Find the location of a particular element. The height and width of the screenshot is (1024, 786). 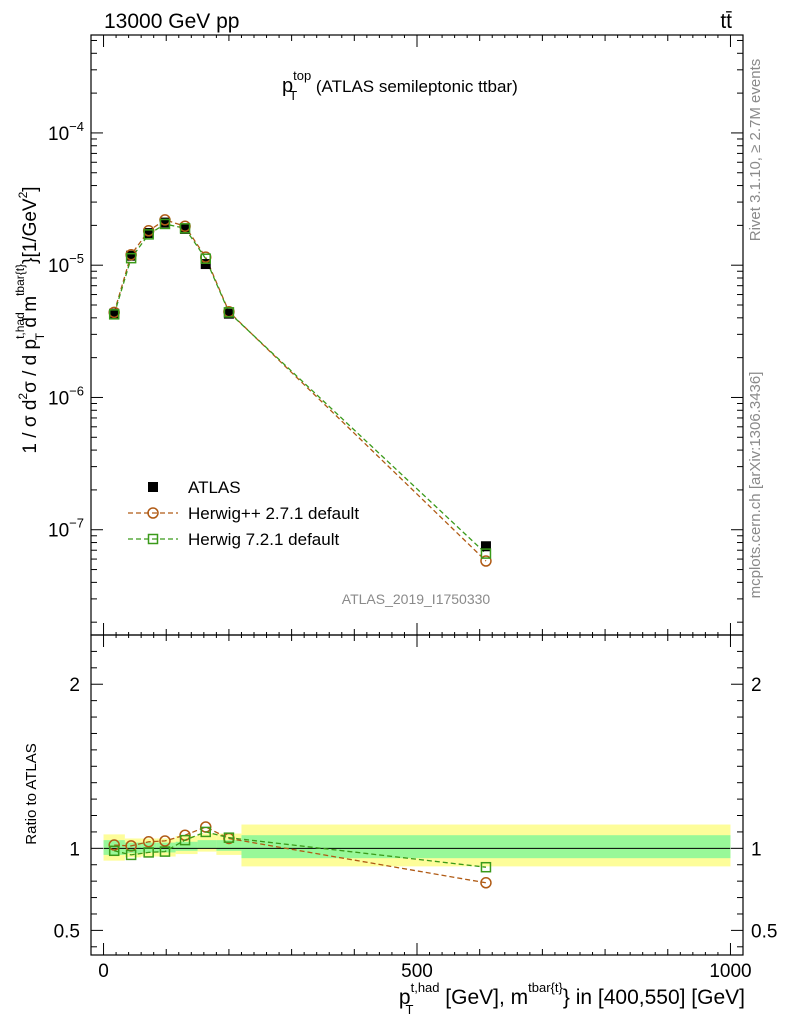

ratio-ytick-label-left: 1 is located at coordinates (74, 849).